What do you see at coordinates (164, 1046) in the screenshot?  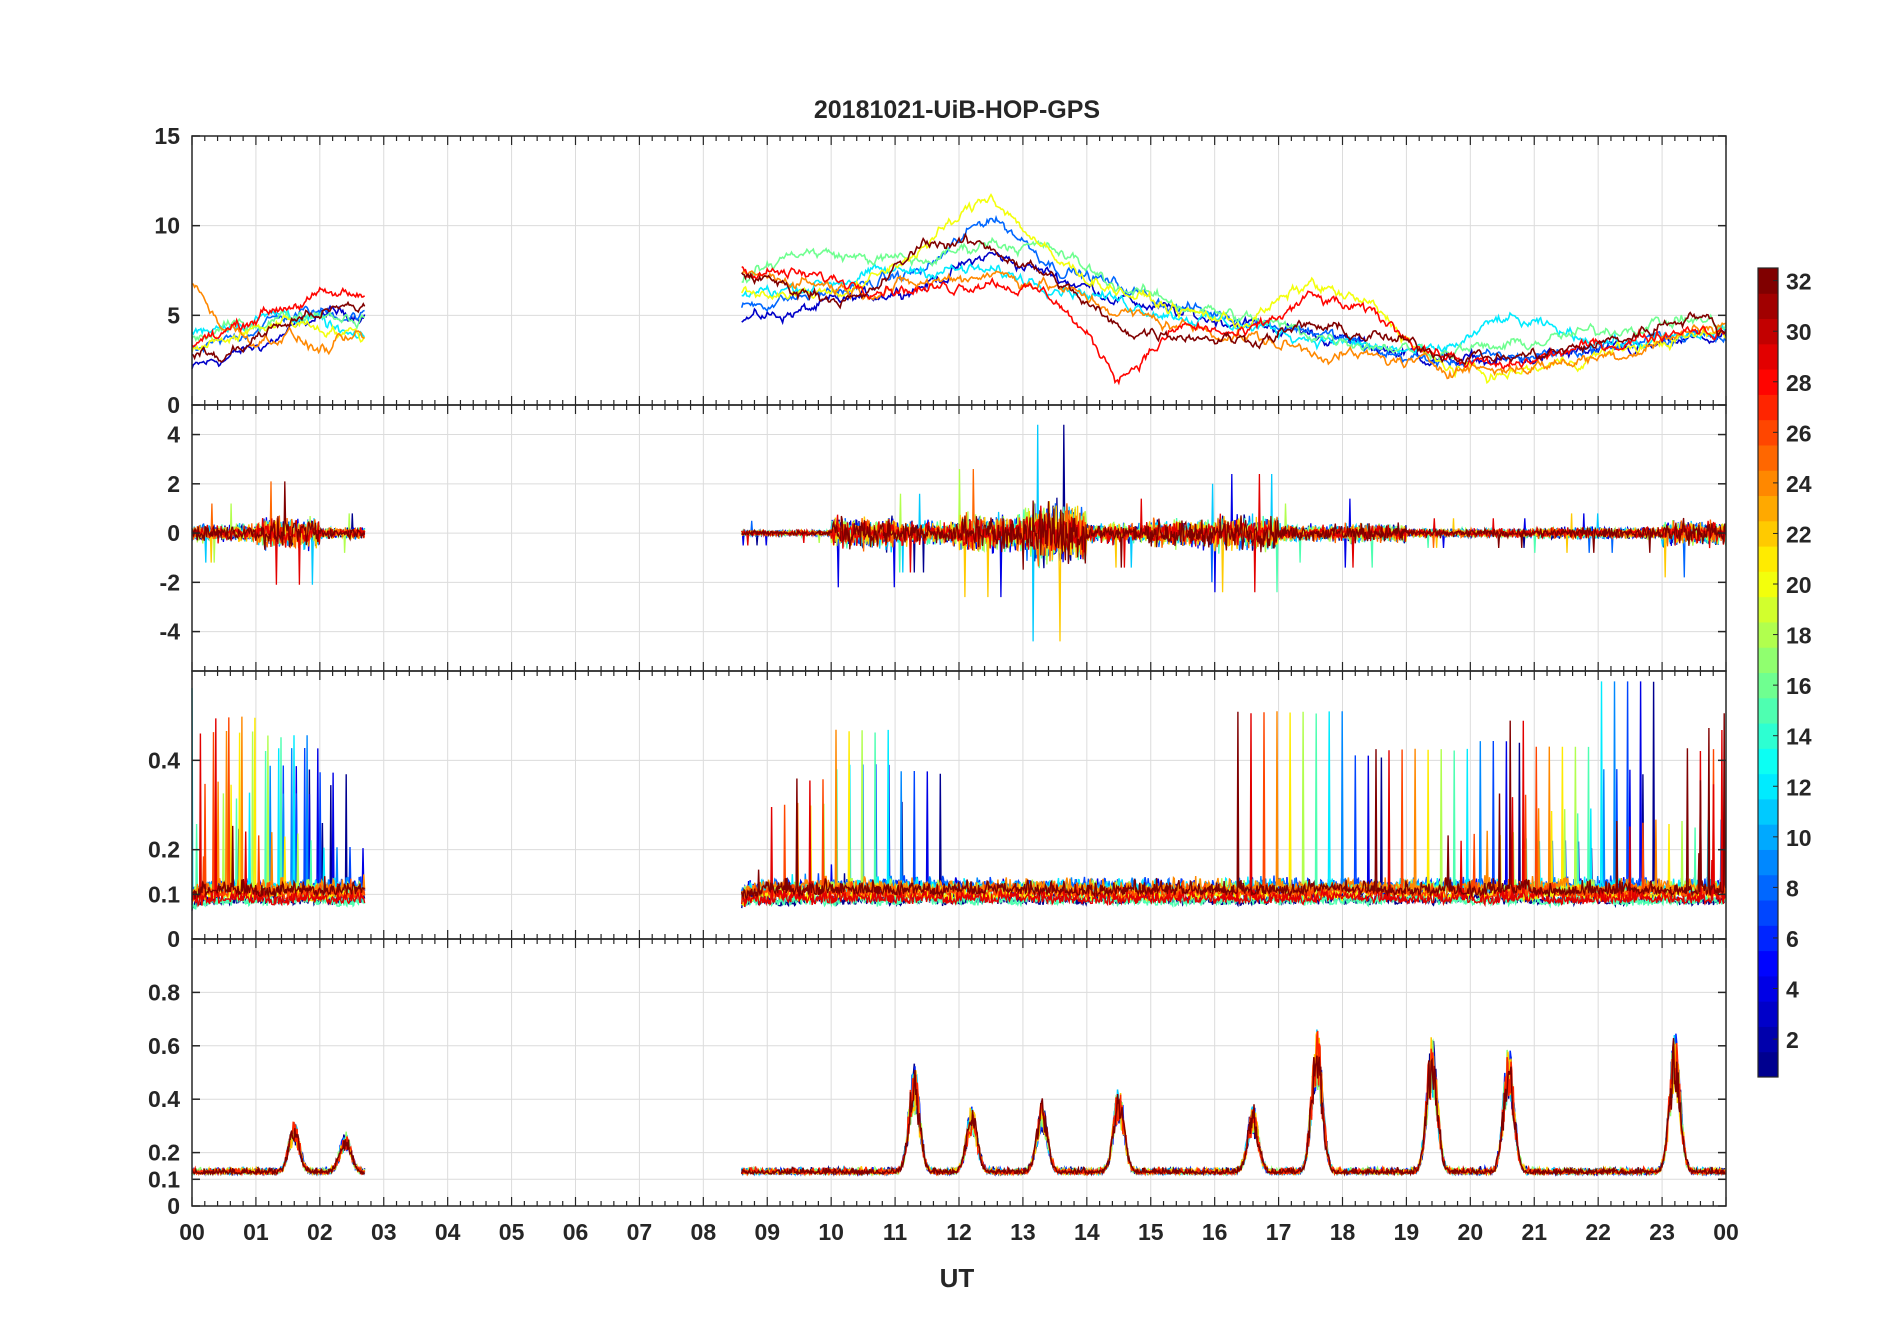 I see `y-tick-label: 0.6` at bounding box center [164, 1046].